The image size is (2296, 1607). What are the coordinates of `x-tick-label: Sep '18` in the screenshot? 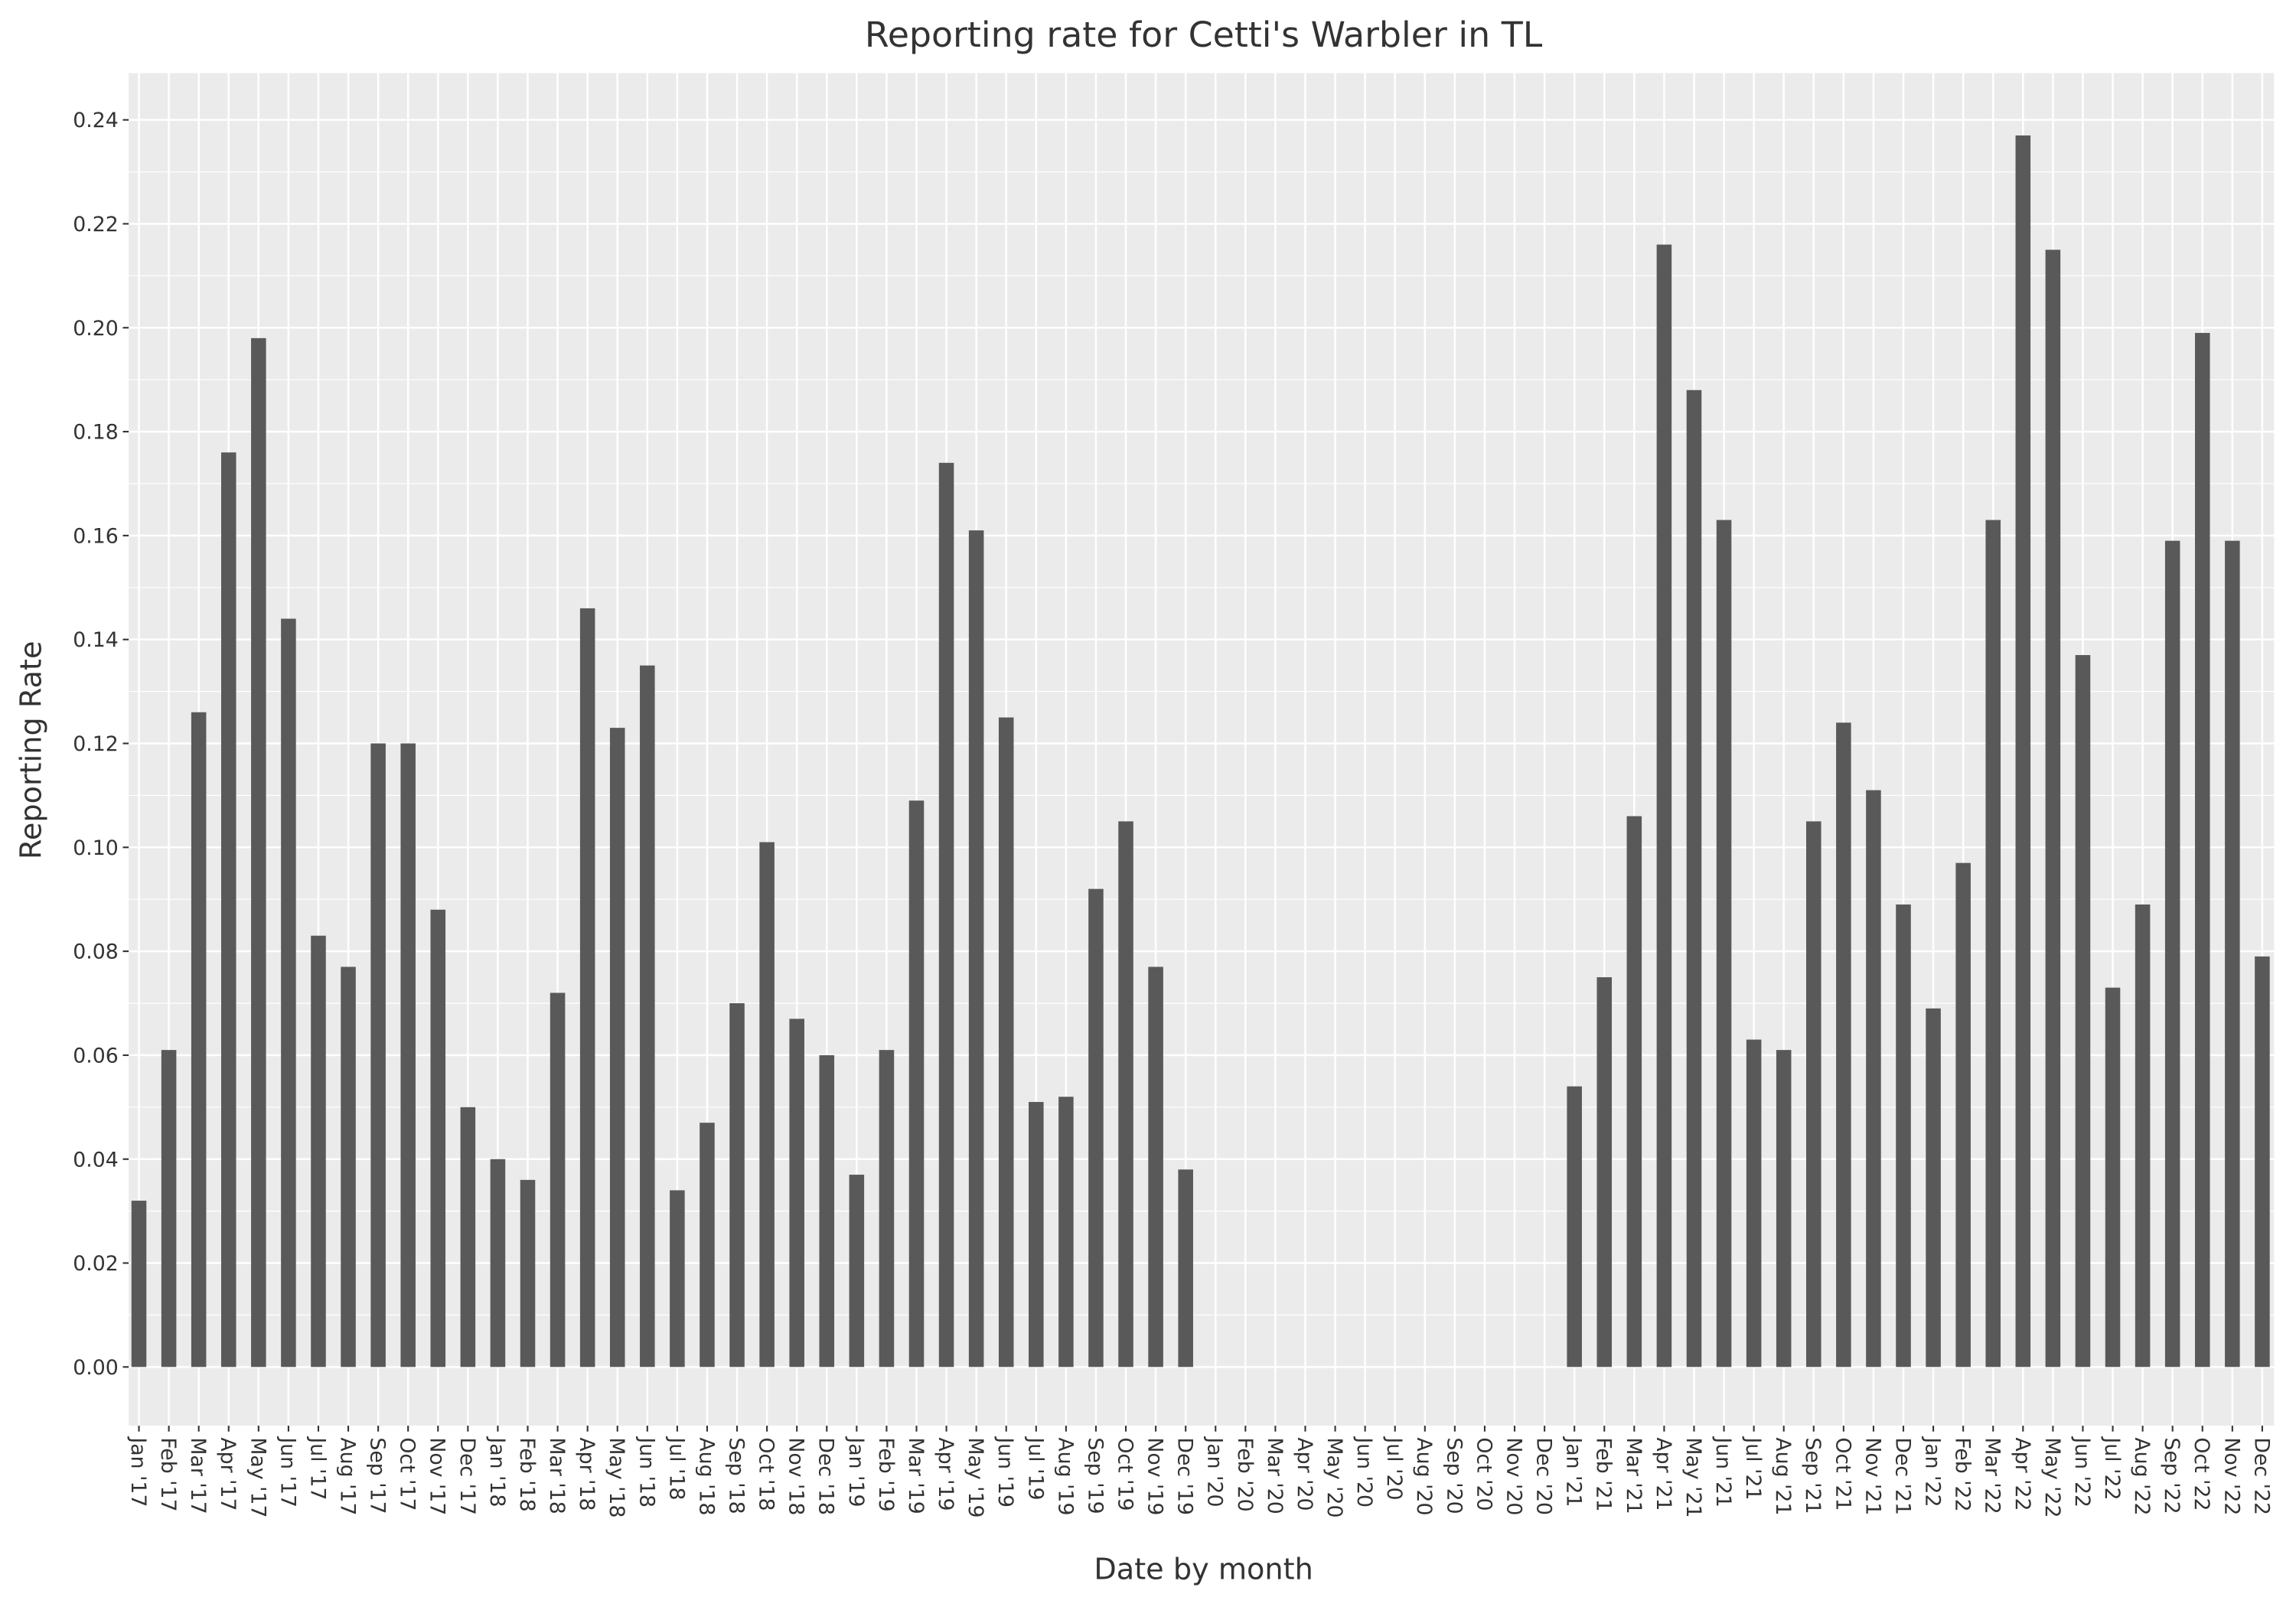 It's located at (736, 1476).